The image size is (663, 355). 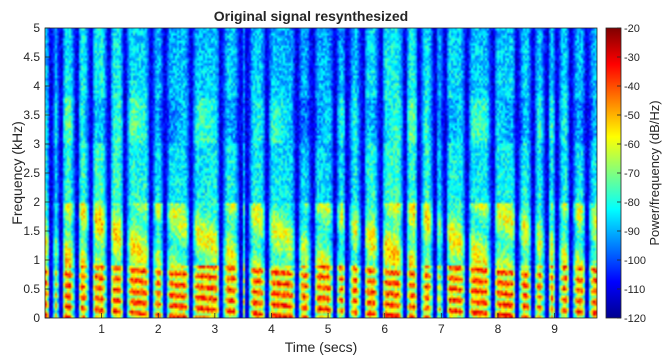 What do you see at coordinates (632, 232) in the screenshot?
I see `colorbar-tick-label: -90` at bounding box center [632, 232].